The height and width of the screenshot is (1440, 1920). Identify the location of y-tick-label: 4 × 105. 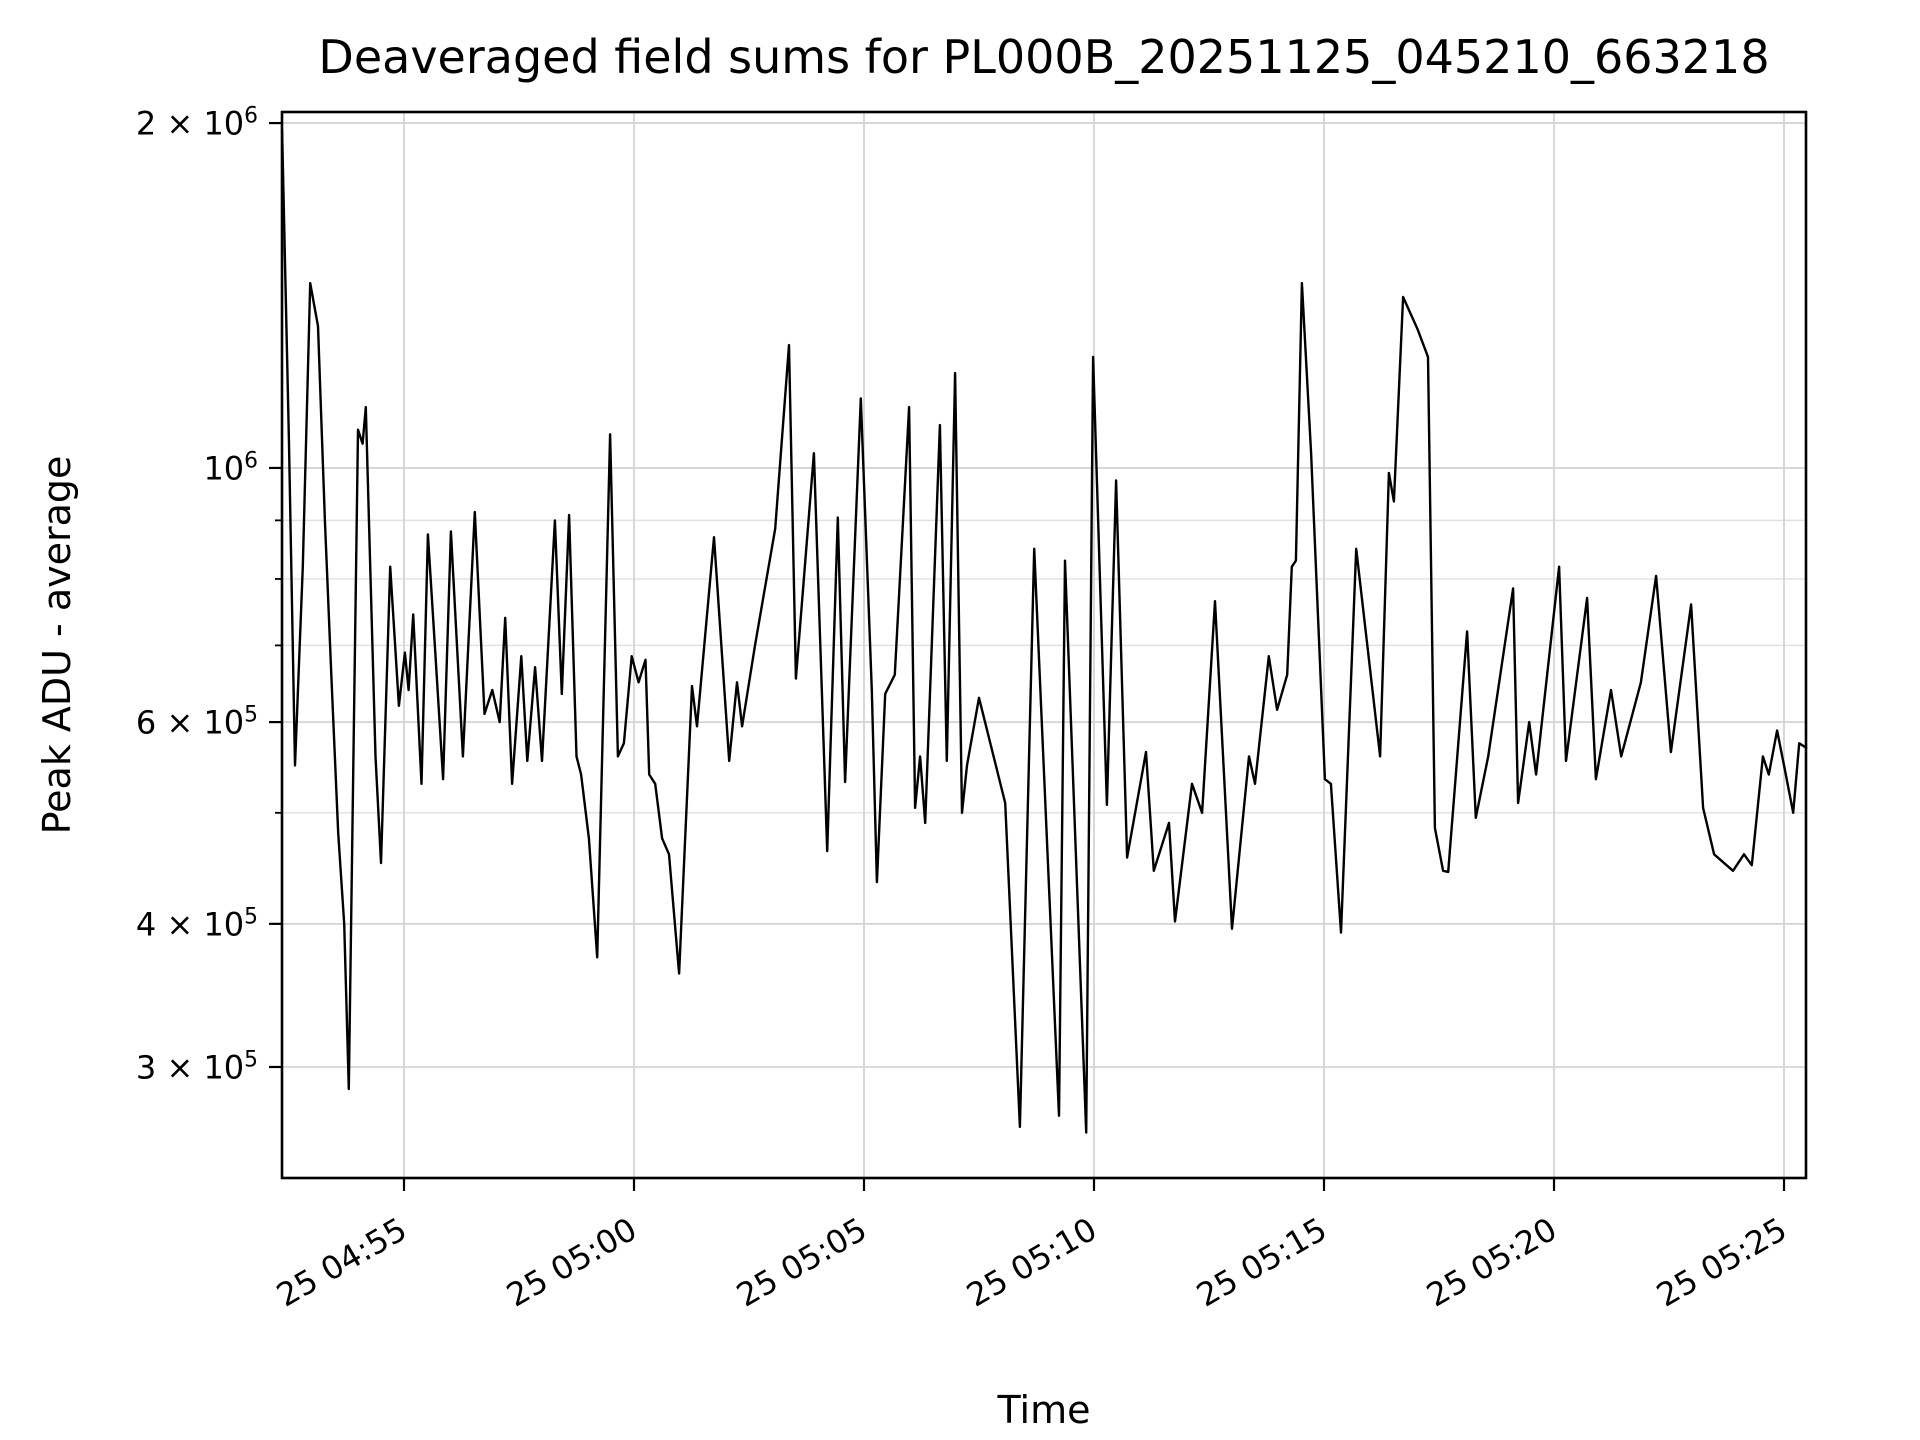
(196, 924).